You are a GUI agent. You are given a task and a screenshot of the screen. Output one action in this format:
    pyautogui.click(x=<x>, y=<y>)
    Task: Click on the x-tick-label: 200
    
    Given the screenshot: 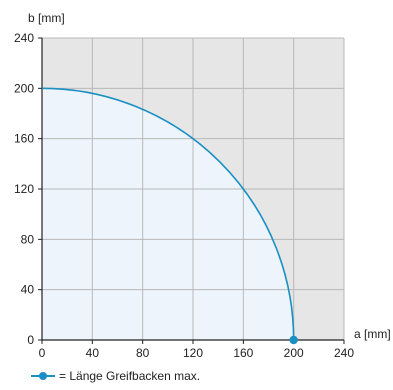 What is the action you would take?
    pyautogui.click(x=294, y=353)
    